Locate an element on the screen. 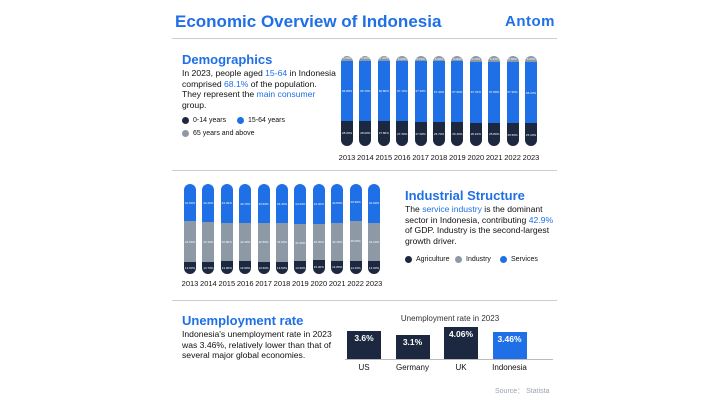  year-tick-label: 2023 is located at coordinates (374, 283).